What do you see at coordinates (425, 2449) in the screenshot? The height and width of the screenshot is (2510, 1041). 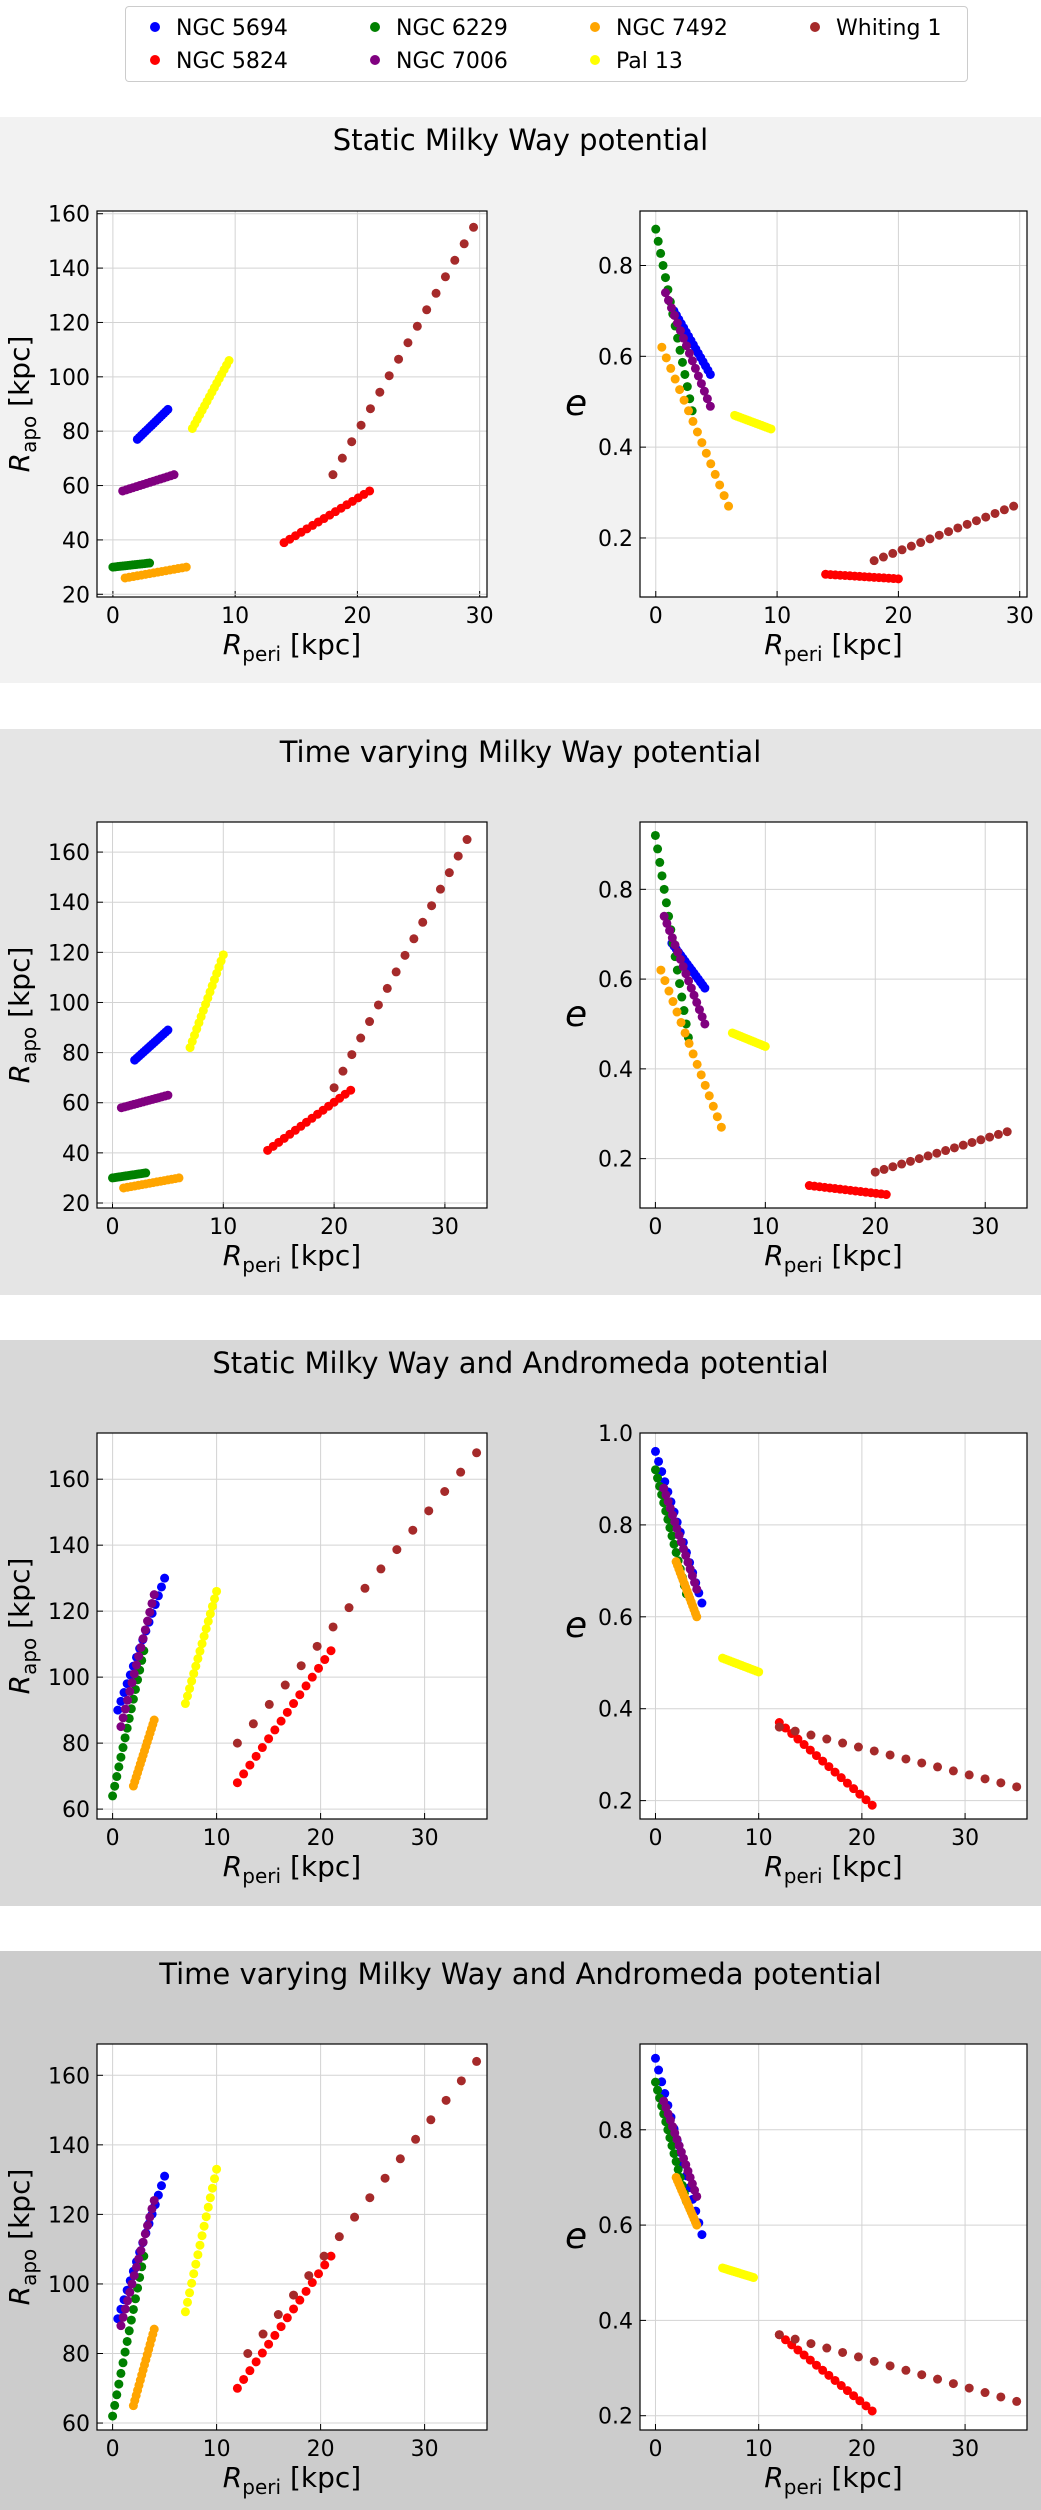 I see `x-tick-label: 30` at bounding box center [425, 2449].